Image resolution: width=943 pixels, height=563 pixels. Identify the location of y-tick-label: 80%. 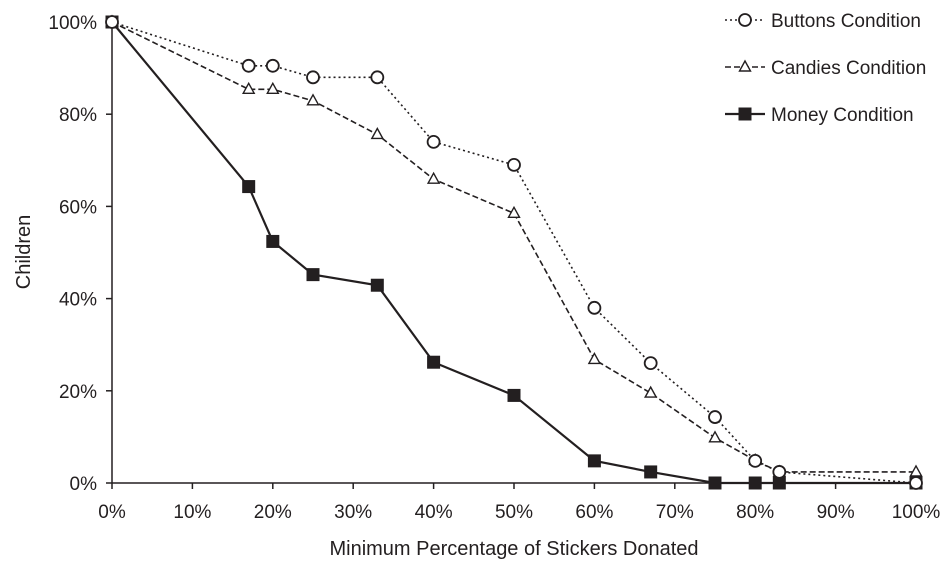
(78, 115).